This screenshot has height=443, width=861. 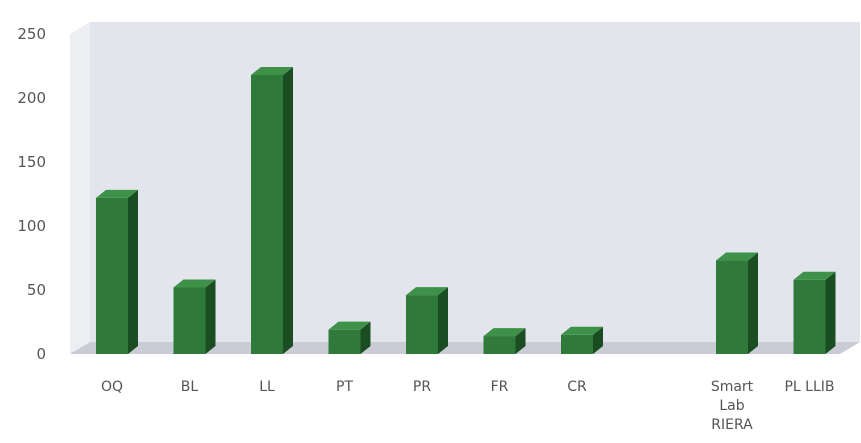 I want to click on x-tick-label: FR, so click(x=500, y=387).